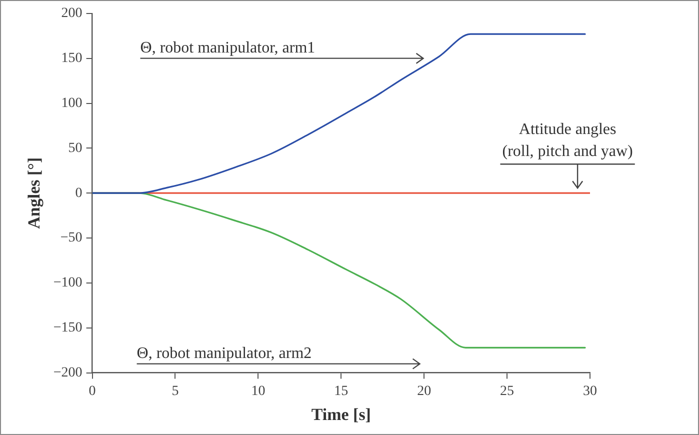 The height and width of the screenshot is (435, 699). I want to click on x-tick-label: 25, so click(507, 391).